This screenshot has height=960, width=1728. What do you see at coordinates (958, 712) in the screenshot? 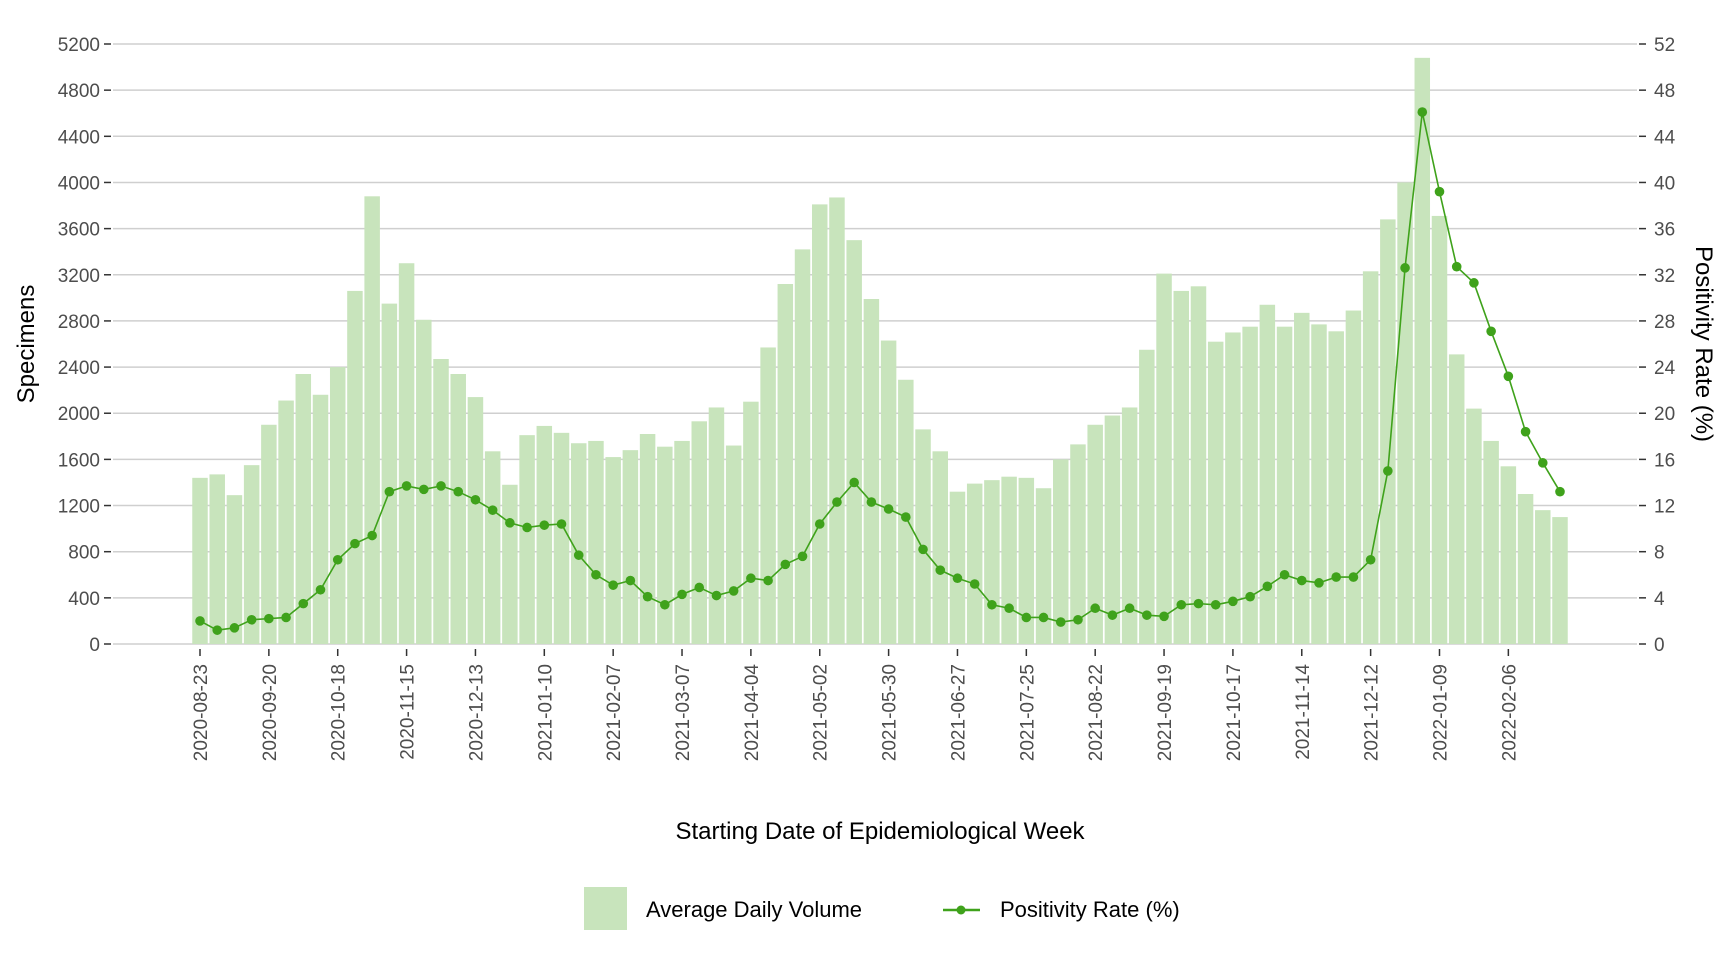
I see `x-tick-label: 2021-06-27` at bounding box center [958, 712].